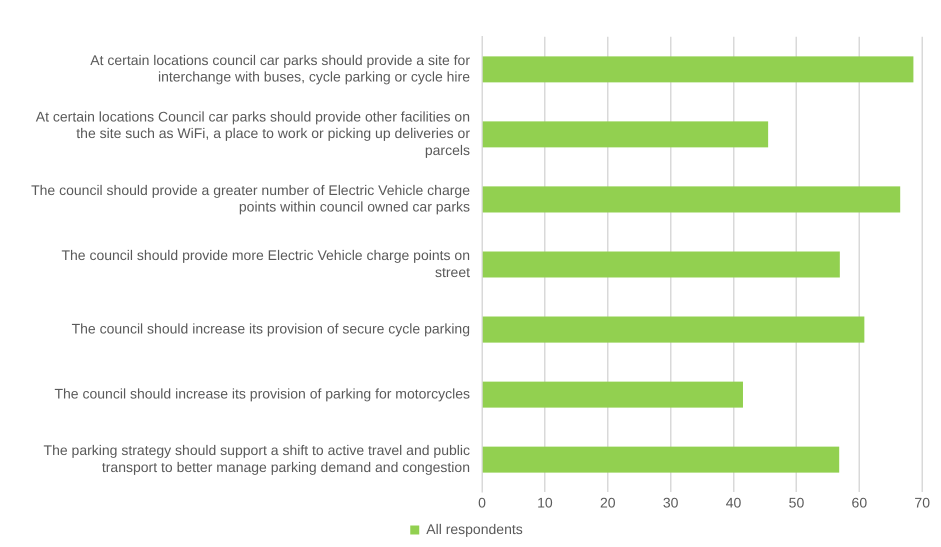  What do you see at coordinates (860, 502) in the screenshot?
I see `x-tick-label: 60` at bounding box center [860, 502].